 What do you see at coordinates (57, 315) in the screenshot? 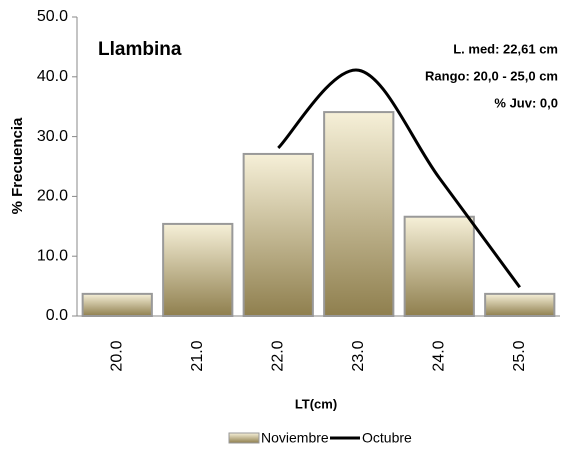
I see `y-tick-label: 0.0` at bounding box center [57, 315].